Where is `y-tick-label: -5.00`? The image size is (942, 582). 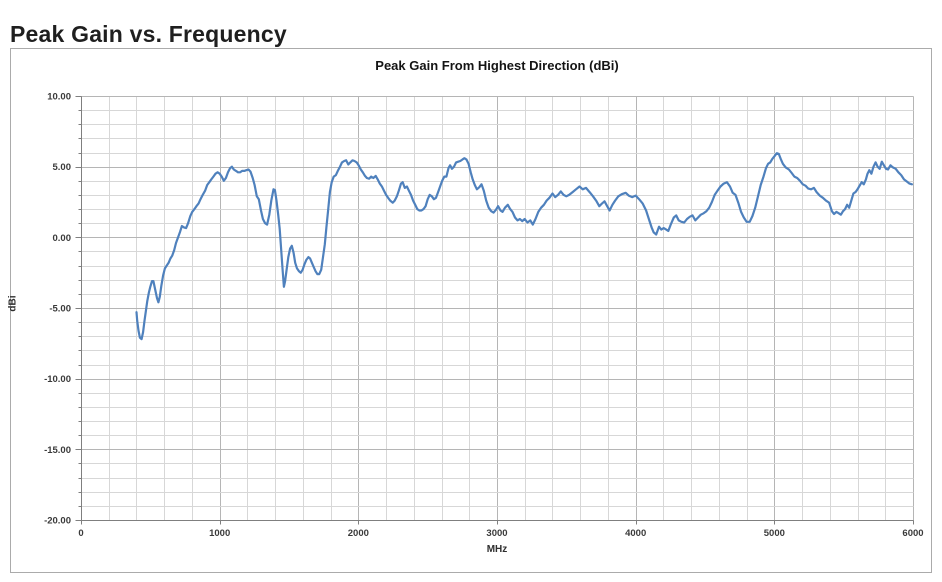 y-tick-label: -5.00 is located at coordinates (60, 309).